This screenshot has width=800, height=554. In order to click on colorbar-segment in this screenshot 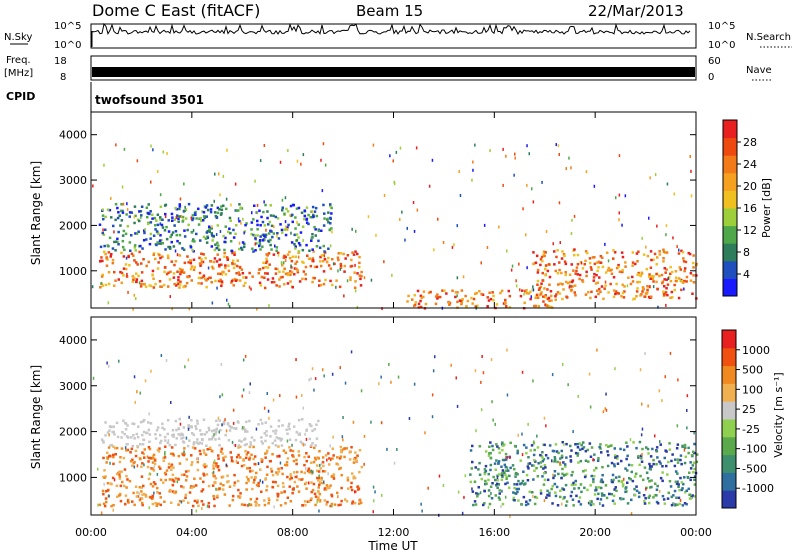, I will do `click(729, 446)`.